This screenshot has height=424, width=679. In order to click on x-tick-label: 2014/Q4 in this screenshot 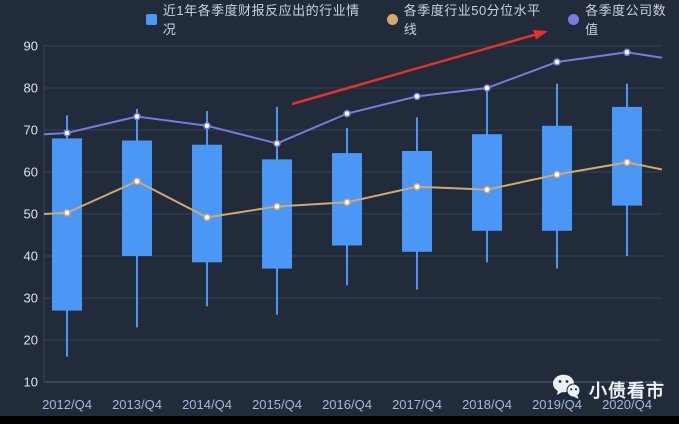, I will do `click(207, 404)`.